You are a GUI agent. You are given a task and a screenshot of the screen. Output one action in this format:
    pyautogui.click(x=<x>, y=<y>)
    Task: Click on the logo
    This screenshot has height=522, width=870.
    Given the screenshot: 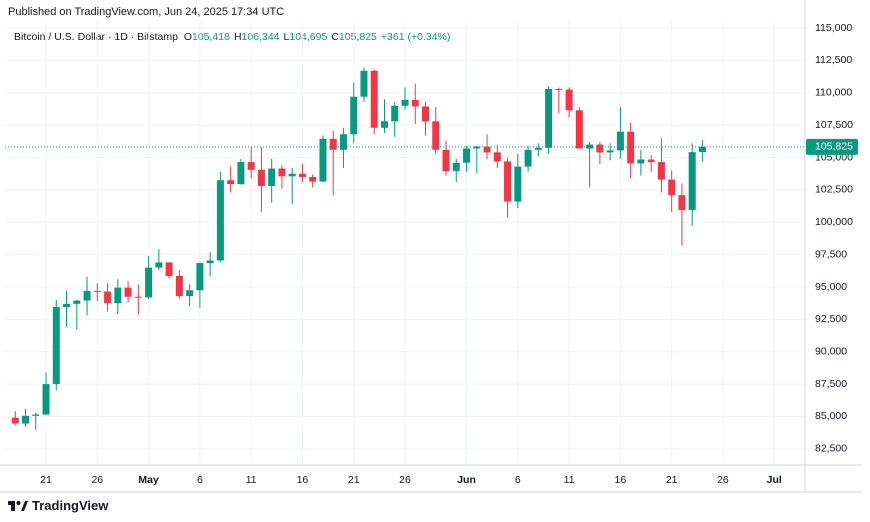 What is the action you would take?
    pyautogui.click(x=18, y=505)
    